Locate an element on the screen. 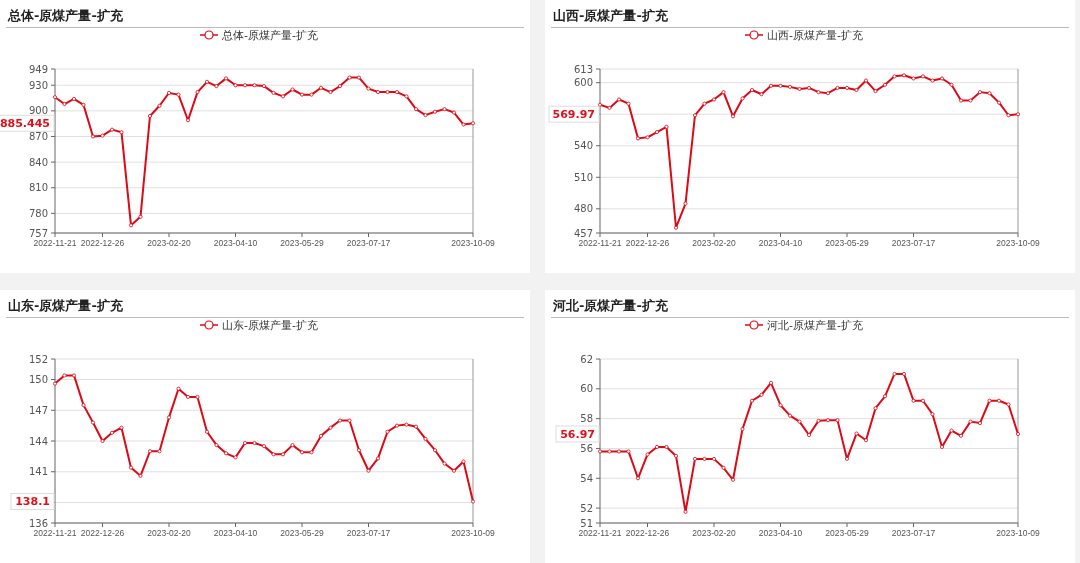 This screenshot has height=563, width=1080. y-tick-label: 144 is located at coordinates (38, 441).